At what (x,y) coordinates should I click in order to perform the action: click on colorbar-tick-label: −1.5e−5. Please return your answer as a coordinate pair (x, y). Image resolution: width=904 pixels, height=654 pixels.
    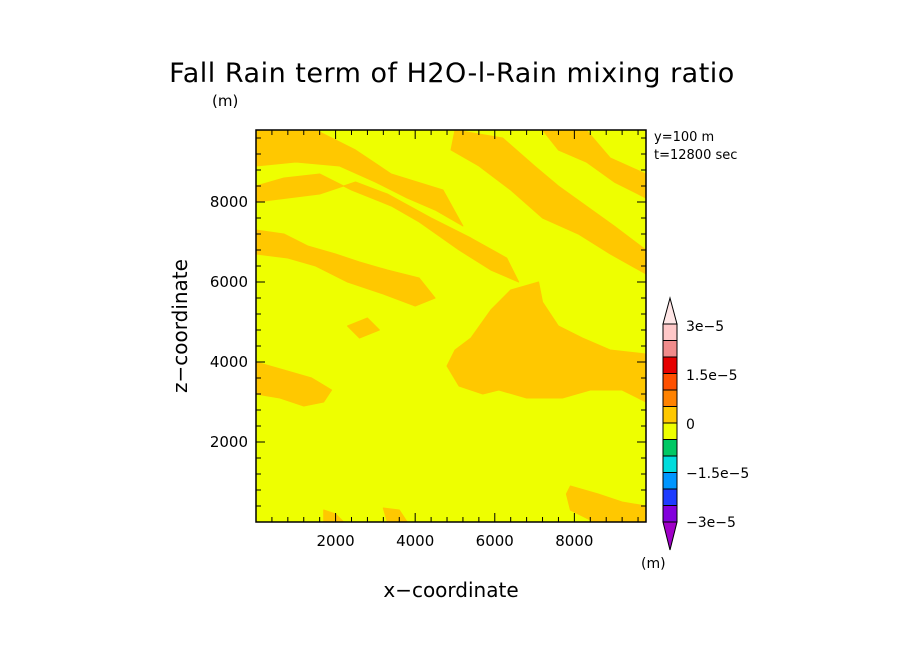
    Looking at the image, I should click on (717, 474).